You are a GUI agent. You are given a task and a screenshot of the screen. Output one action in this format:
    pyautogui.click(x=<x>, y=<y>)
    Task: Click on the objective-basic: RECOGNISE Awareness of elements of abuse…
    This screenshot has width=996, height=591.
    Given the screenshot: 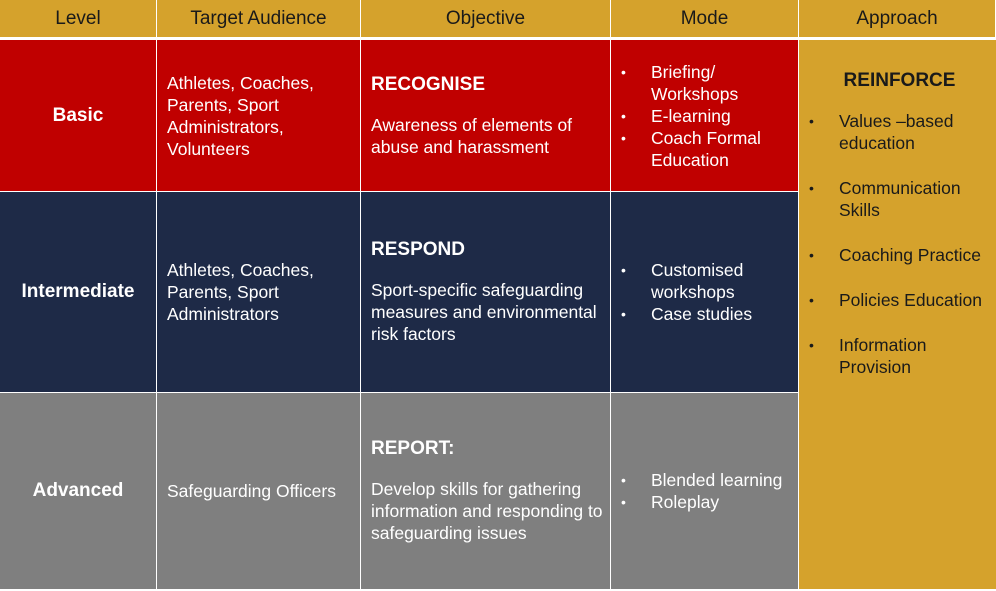 What is the action you would take?
    pyautogui.click(x=486, y=116)
    